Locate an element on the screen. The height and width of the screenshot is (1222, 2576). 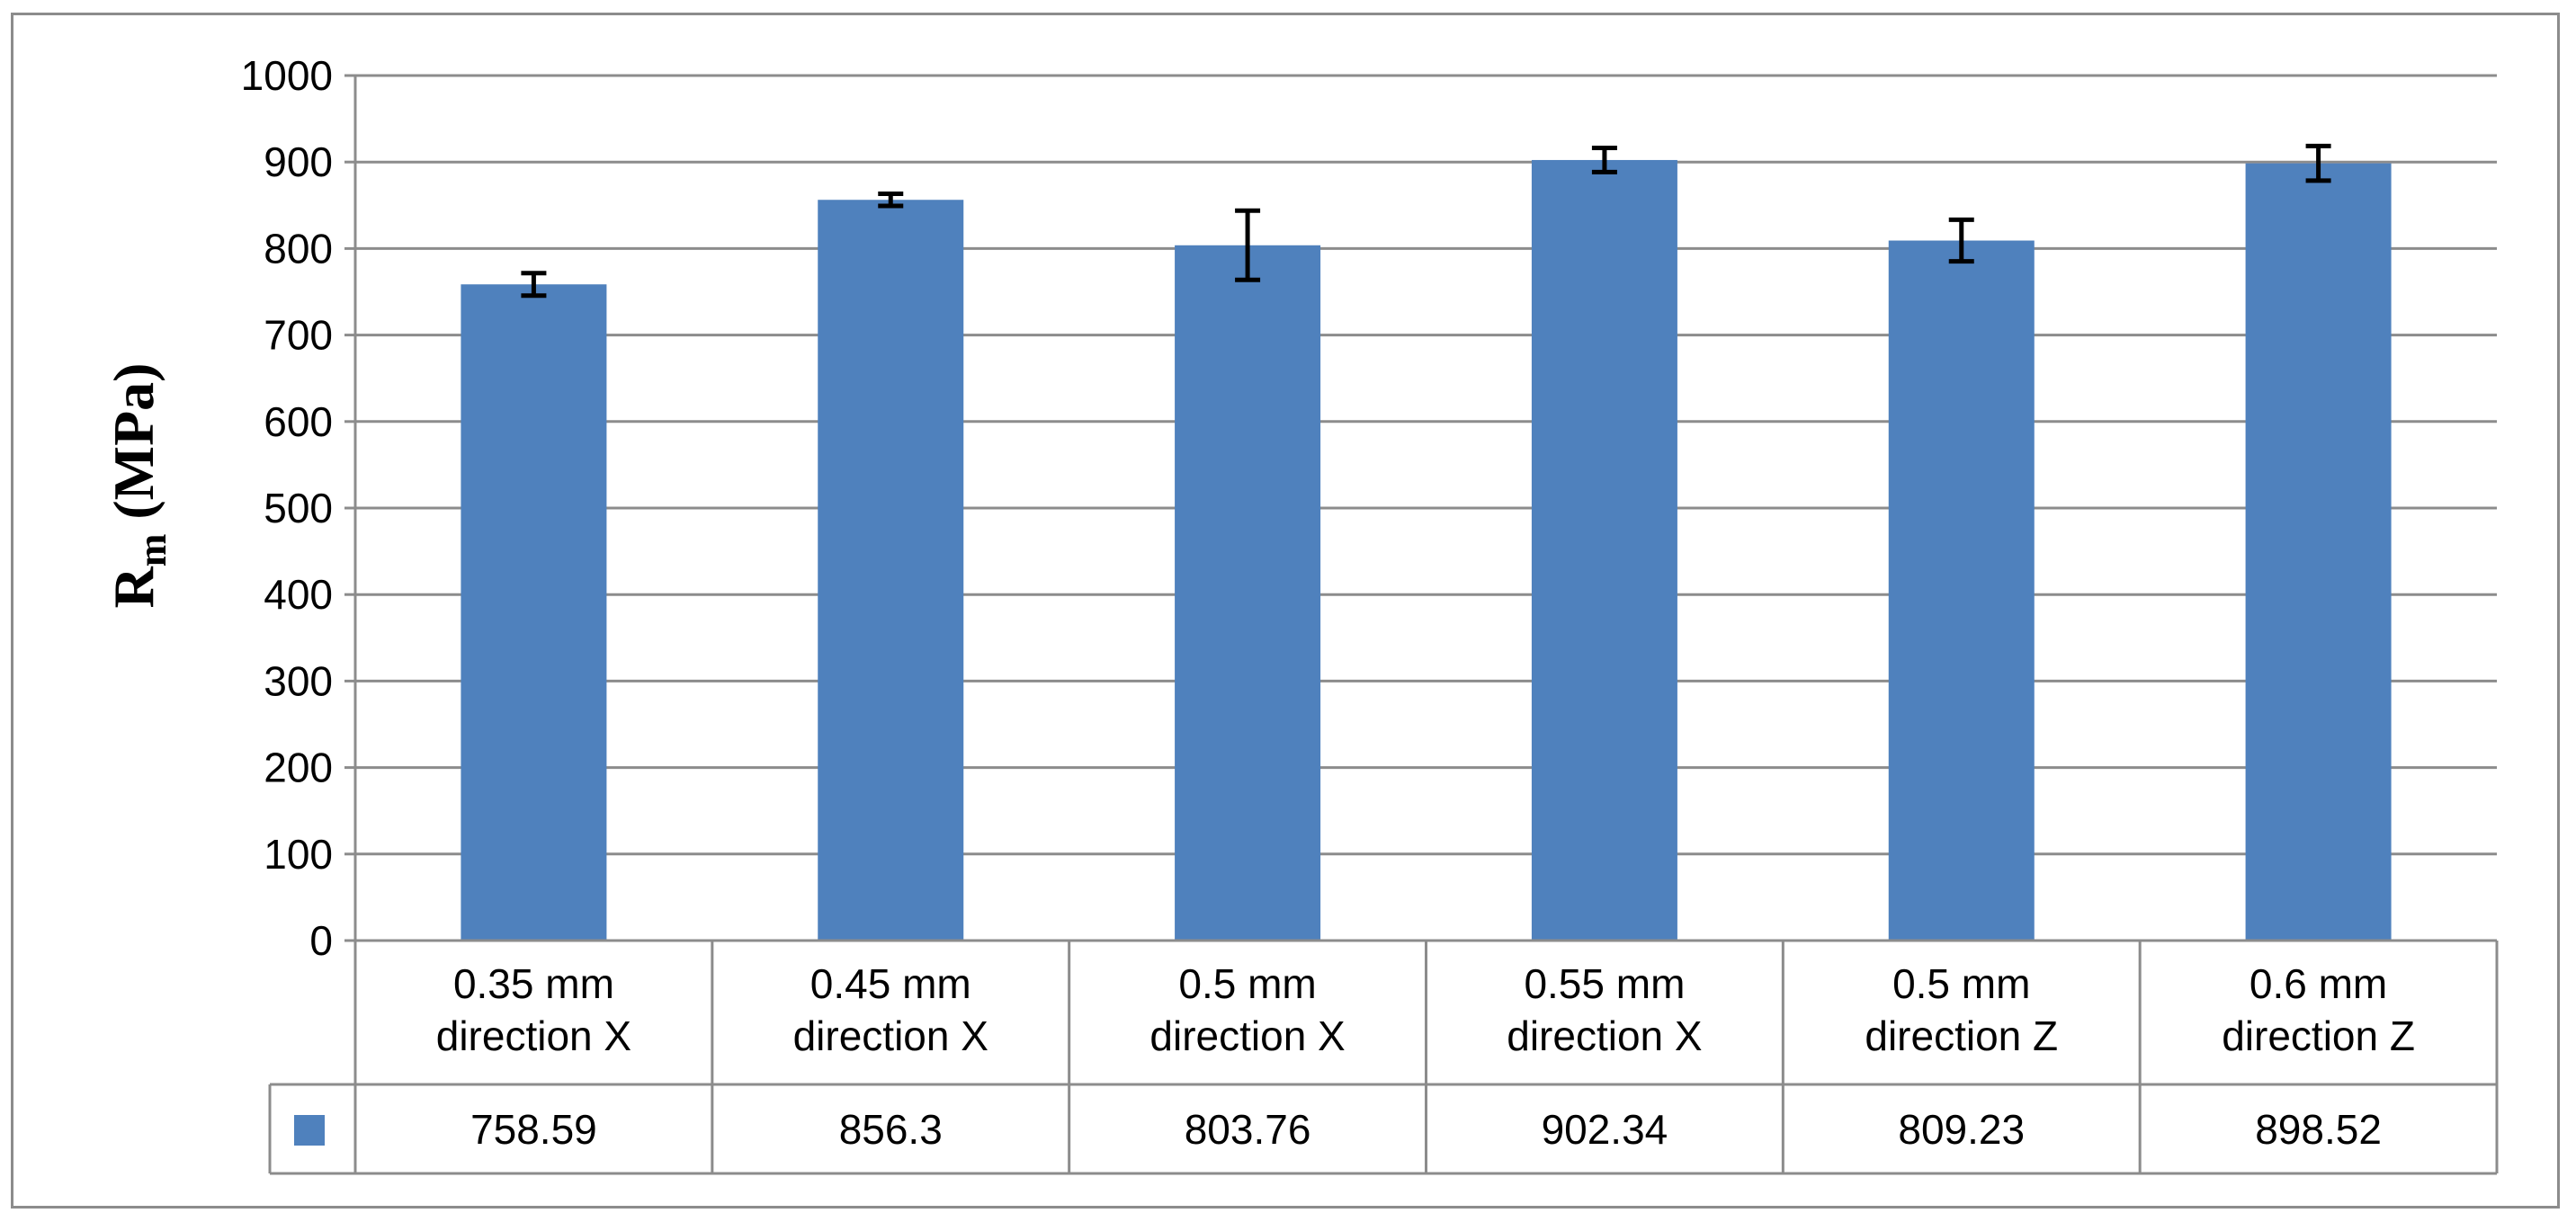
category-label: 0.55 mm direction X is located at coordinates (1604, 1009).